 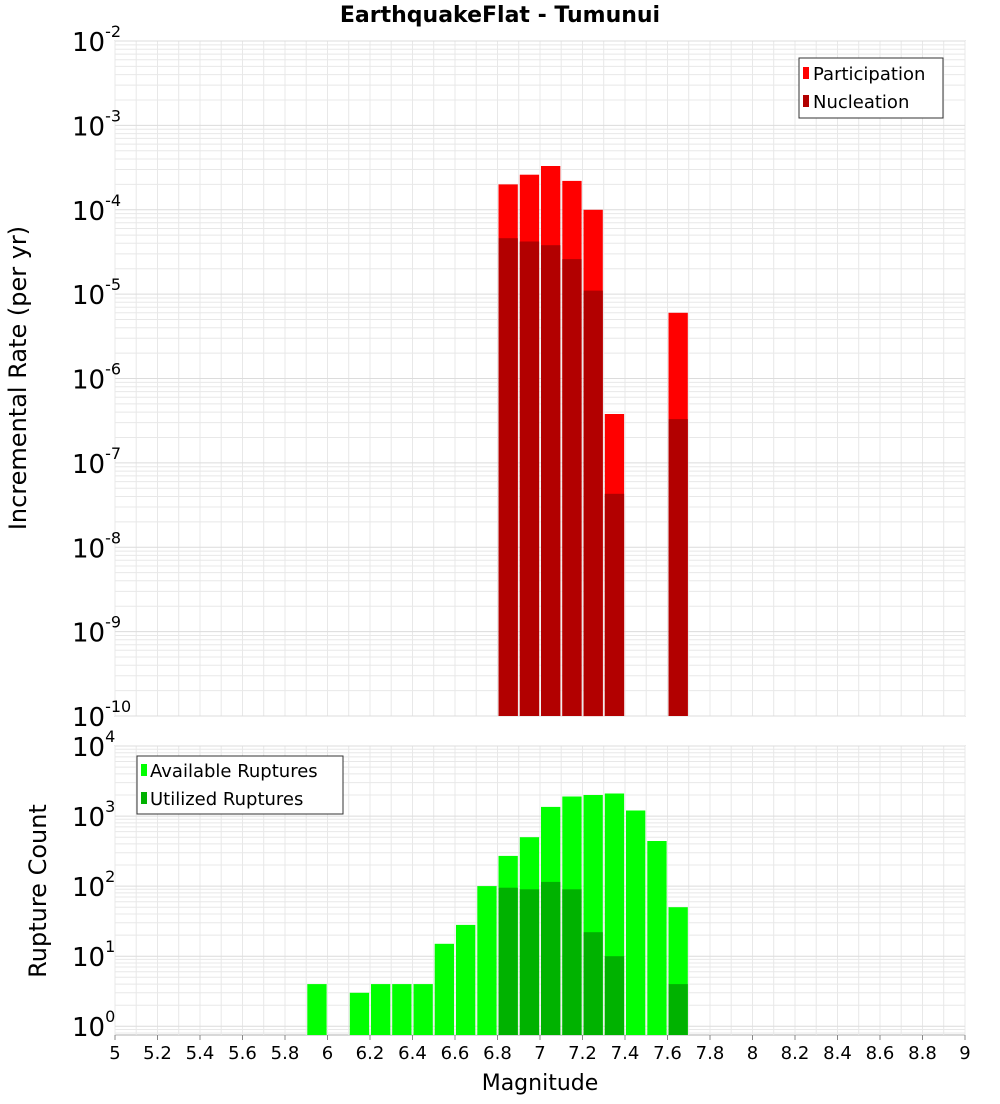 What do you see at coordinates (114, 1053) in the screenshot?
I see `x-tick-label: 5` at bounding box center [114, 1053].